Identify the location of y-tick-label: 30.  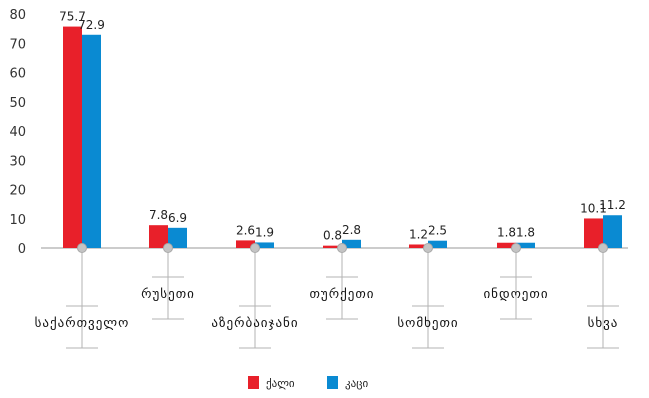
(17, 161).